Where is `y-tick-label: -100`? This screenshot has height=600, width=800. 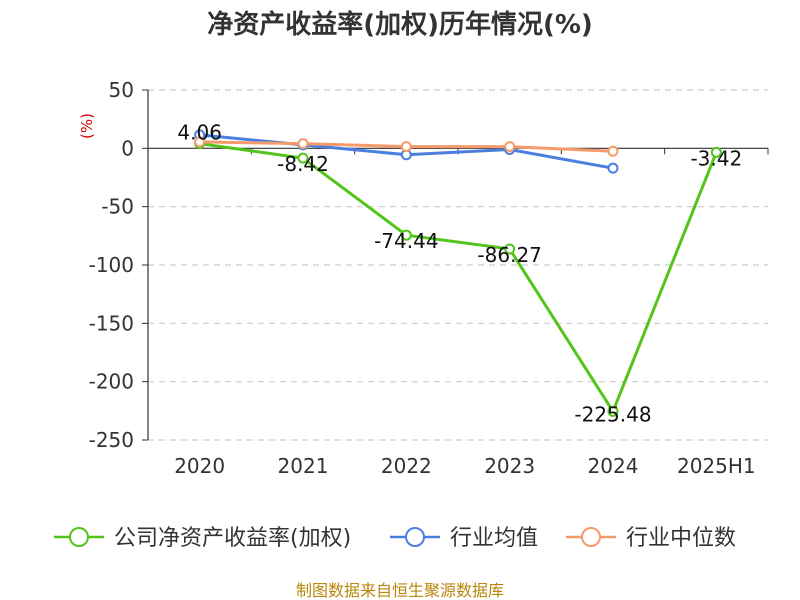 y-tick-label: -100 is located at coordinates (111, 265).